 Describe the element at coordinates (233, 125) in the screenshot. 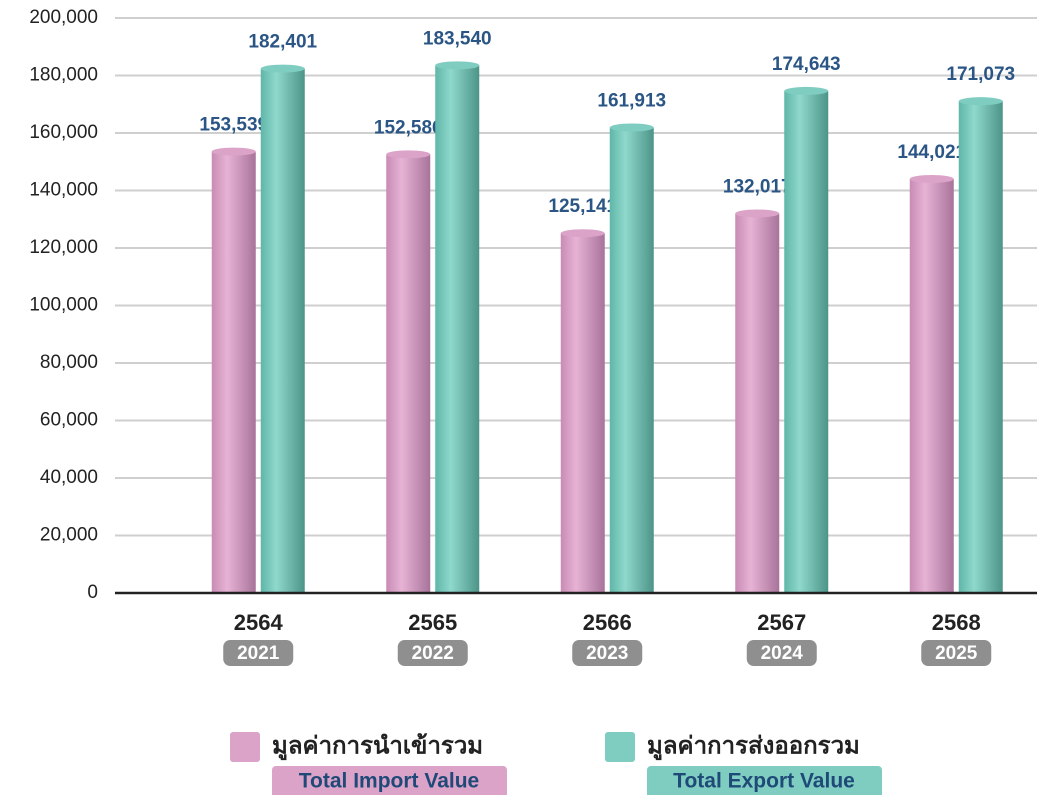

I see `value-label: 153,539` at that location.